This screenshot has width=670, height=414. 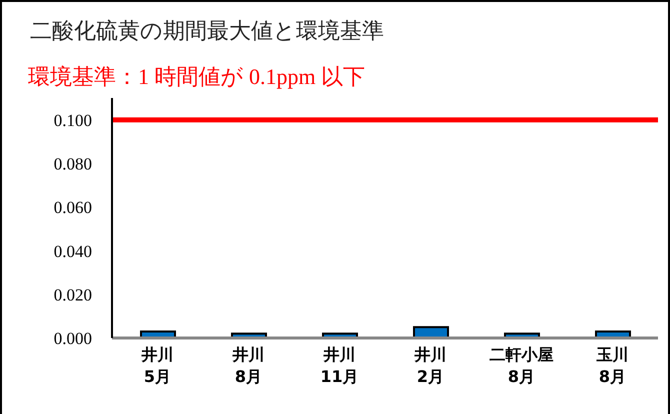 I want to click on y-tick-label: 0.000, so click(x=73, y=338).